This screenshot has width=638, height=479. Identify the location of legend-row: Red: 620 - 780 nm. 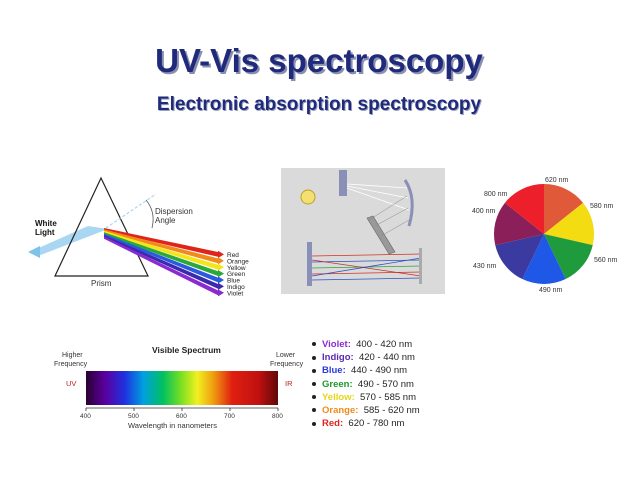
(387, 423).